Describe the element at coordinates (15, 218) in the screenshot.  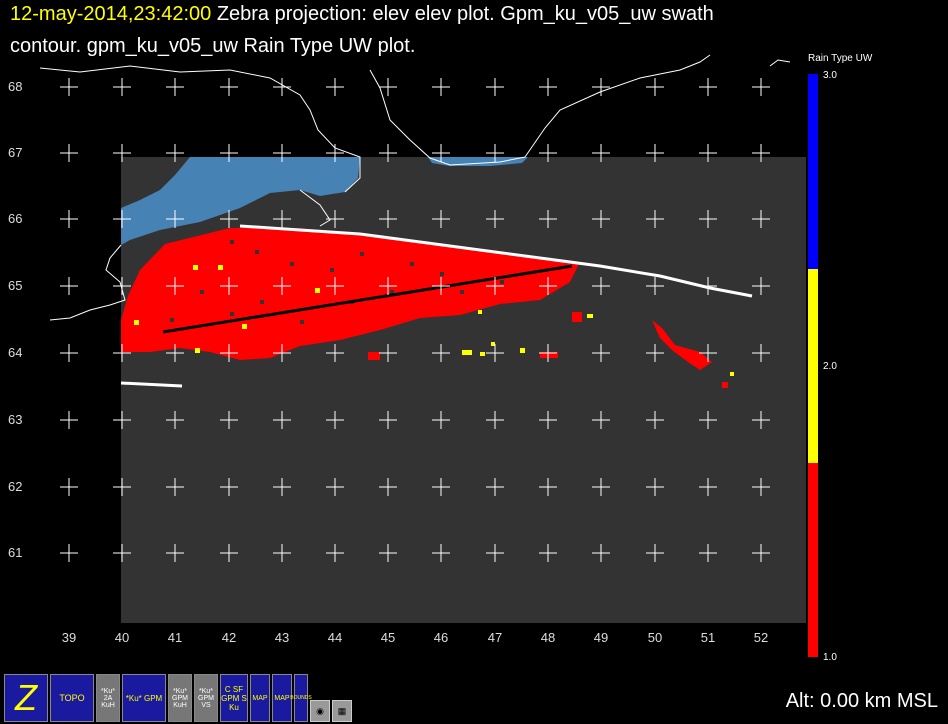
I see `y-tick-label: 66` at that location.